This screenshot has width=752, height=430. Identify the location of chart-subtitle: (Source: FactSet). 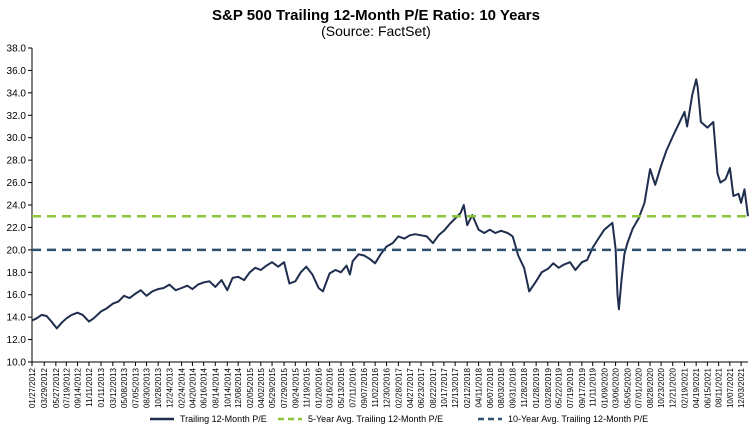
(376, 31).